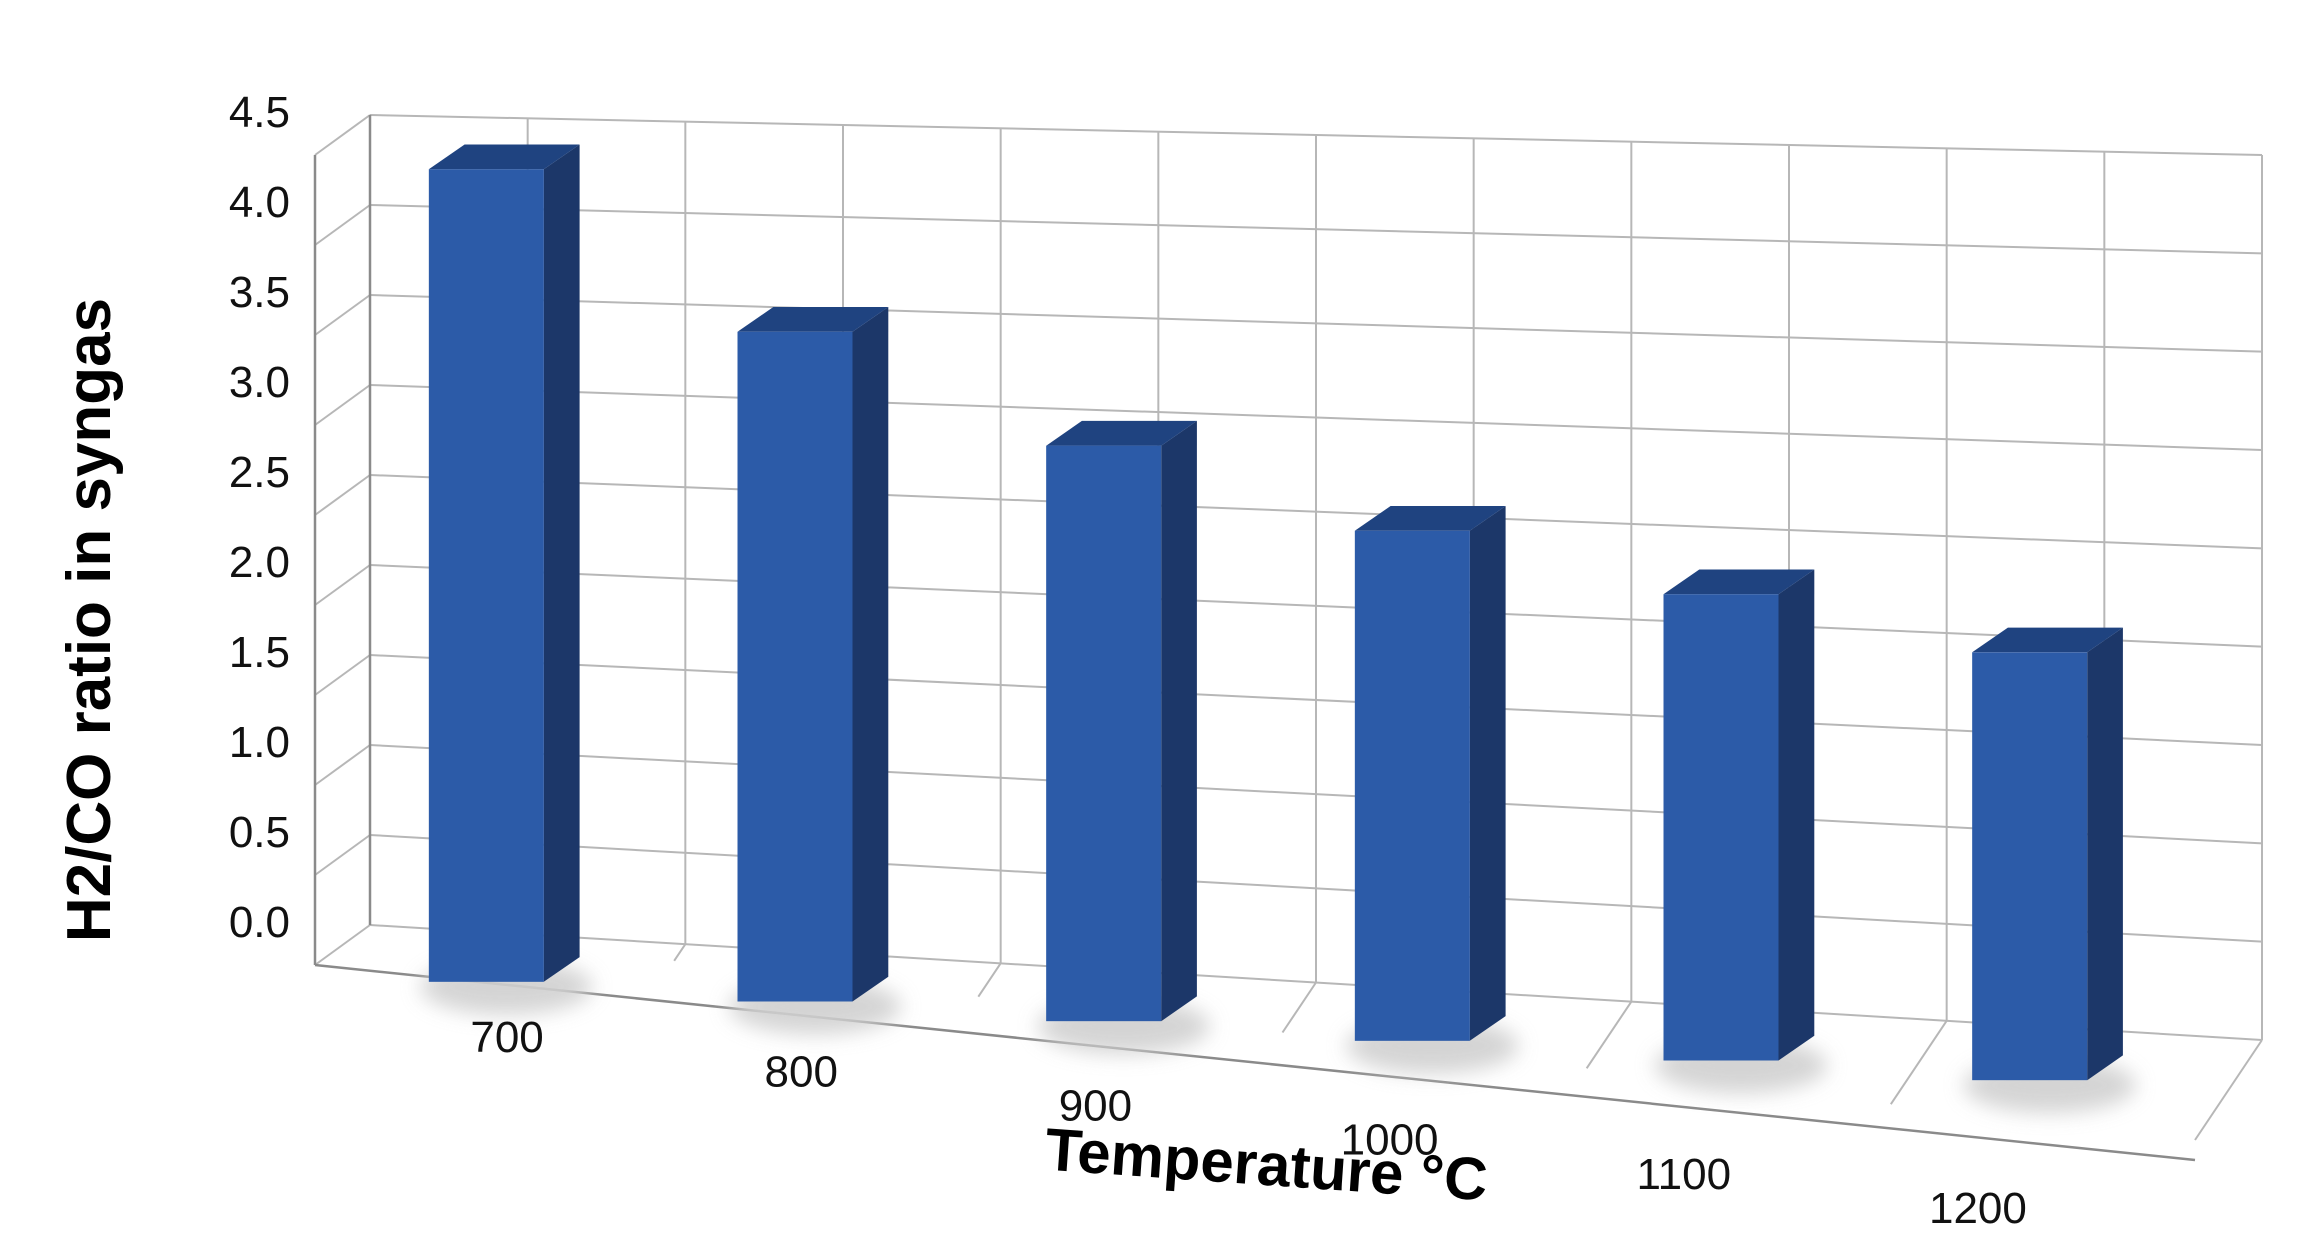 This screenshot has width=2307, height=1258. What do you see at coordinates (1978, 1208) in the screenshot?
I see `x-tick-label: 1200` at bounding box center [1978, 1208].